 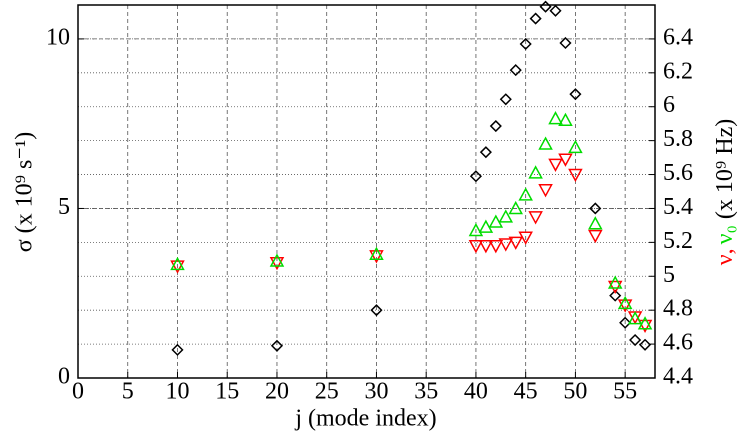 What do you see at coordinates (678, 207) in the screenshot?
I see `y2-tick-label: 5.4` at bounding box center [678, 207].